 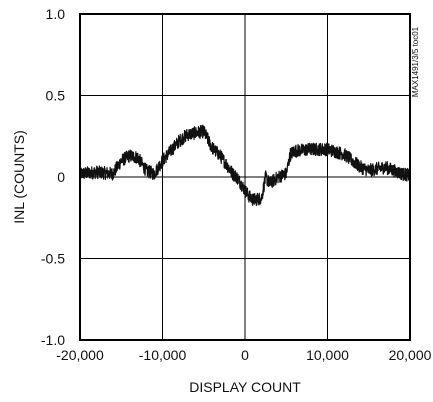 What do you see at coordinates (415, 61) in the screenshot?
I see `figure-code: MAX1491/3/5 toc01` at bounding box center [415, 61].